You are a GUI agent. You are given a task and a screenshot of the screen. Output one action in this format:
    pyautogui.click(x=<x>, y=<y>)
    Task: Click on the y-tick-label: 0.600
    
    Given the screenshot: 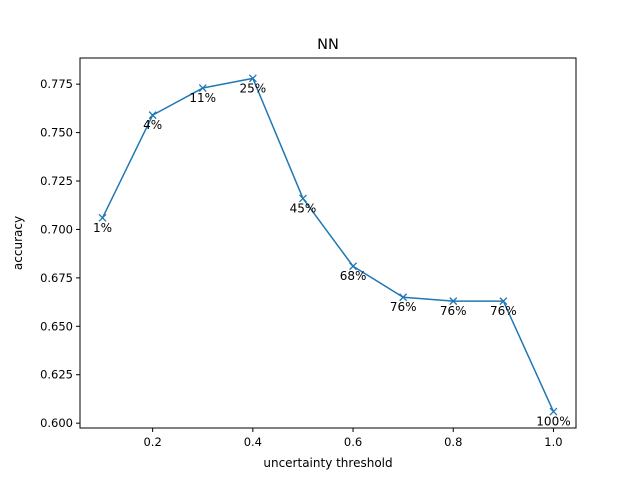 What is the action you would take?
    pyautogui.click(x=56, y=423)
    